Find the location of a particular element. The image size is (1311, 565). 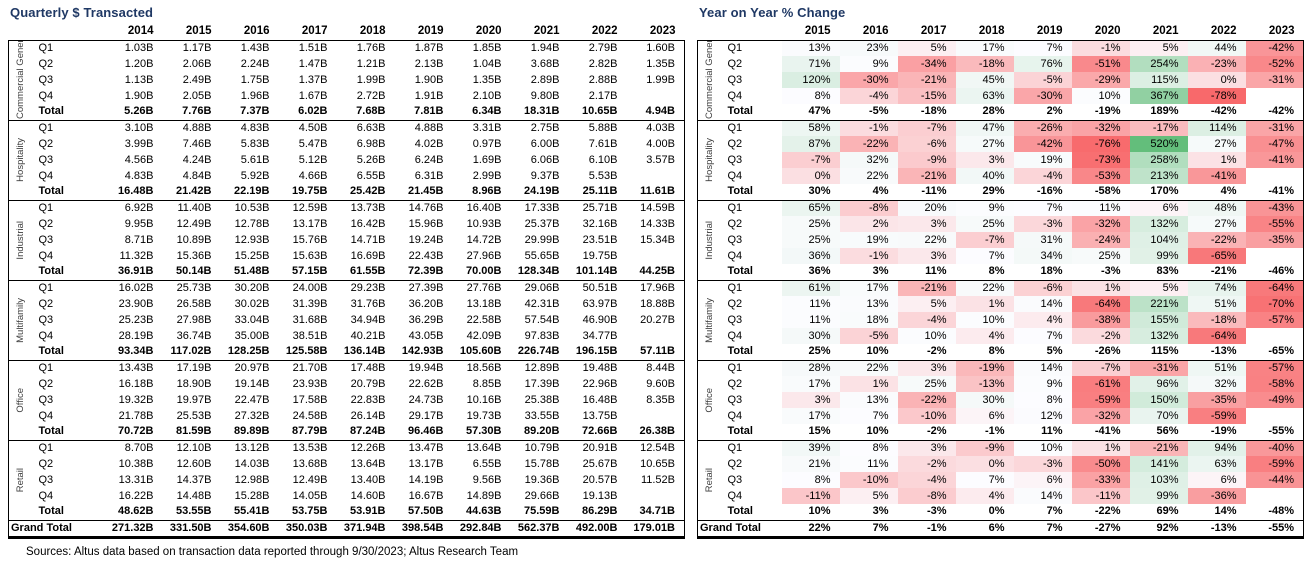

value-cell: 189% is located at coordinates (1164, 111).